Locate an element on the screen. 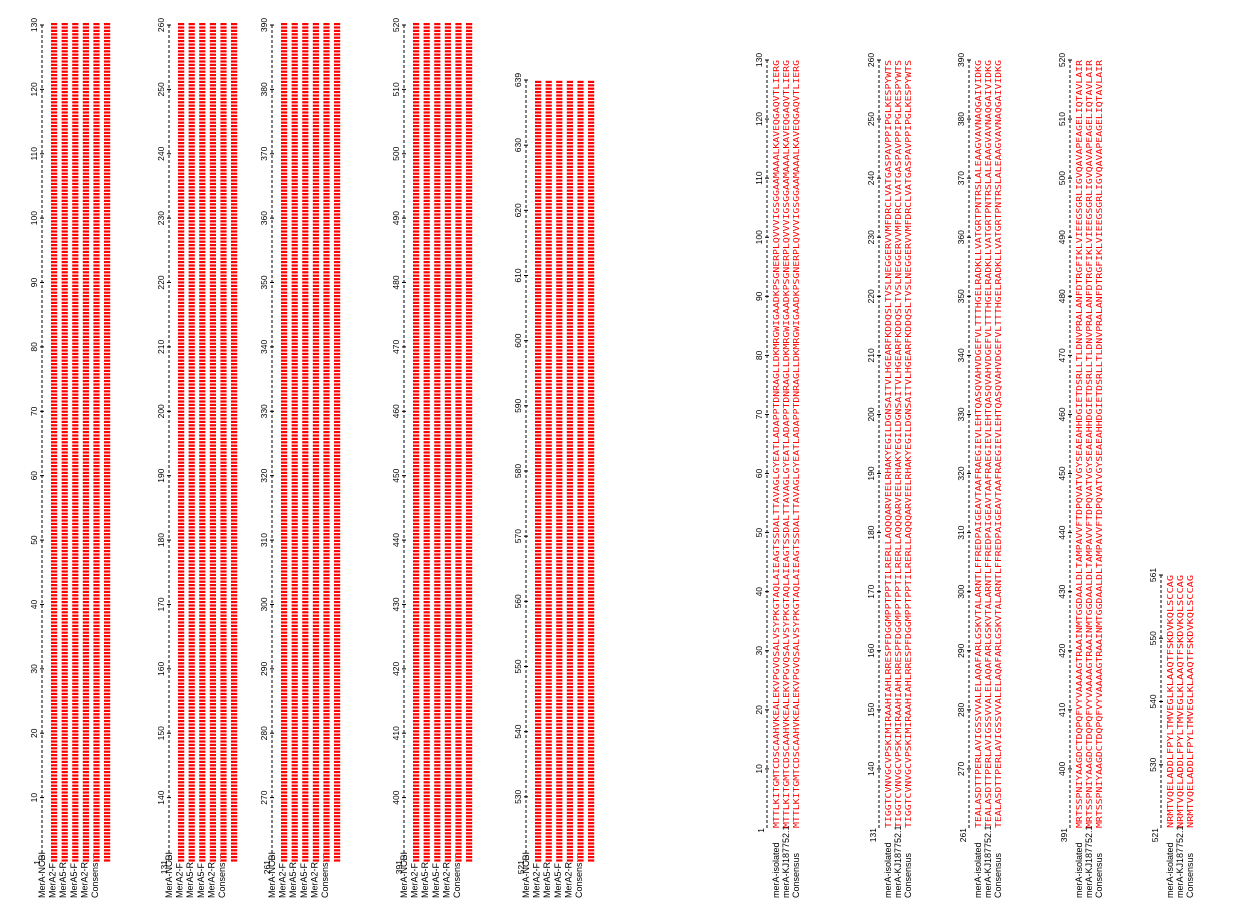 This screenshot has height=905, width=1260. row-label: MerA5-R is located at coordinates (425, 879).